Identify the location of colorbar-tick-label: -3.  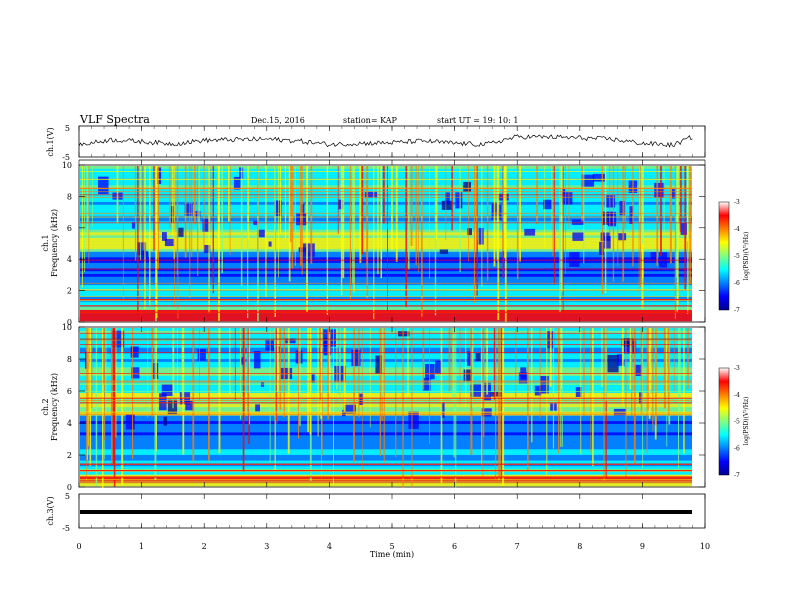
(737, 368).